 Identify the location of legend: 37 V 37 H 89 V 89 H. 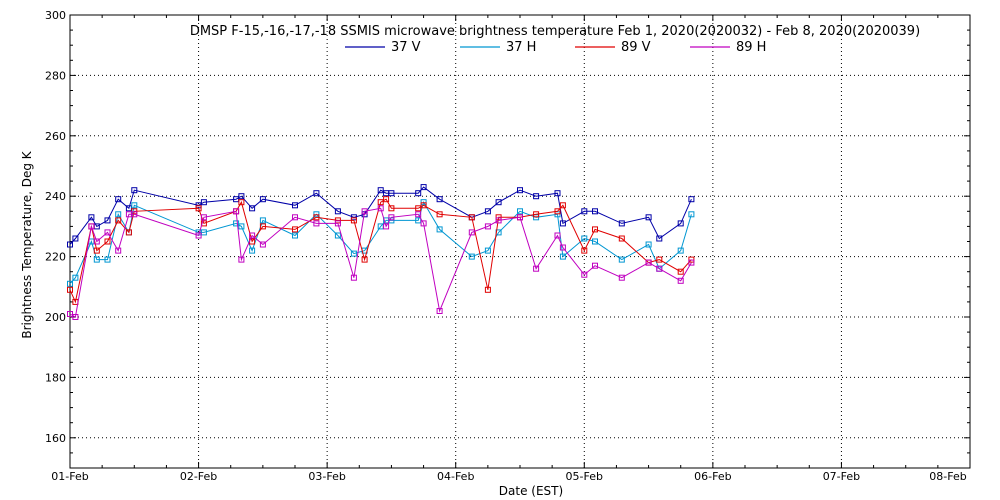
(555, 47).